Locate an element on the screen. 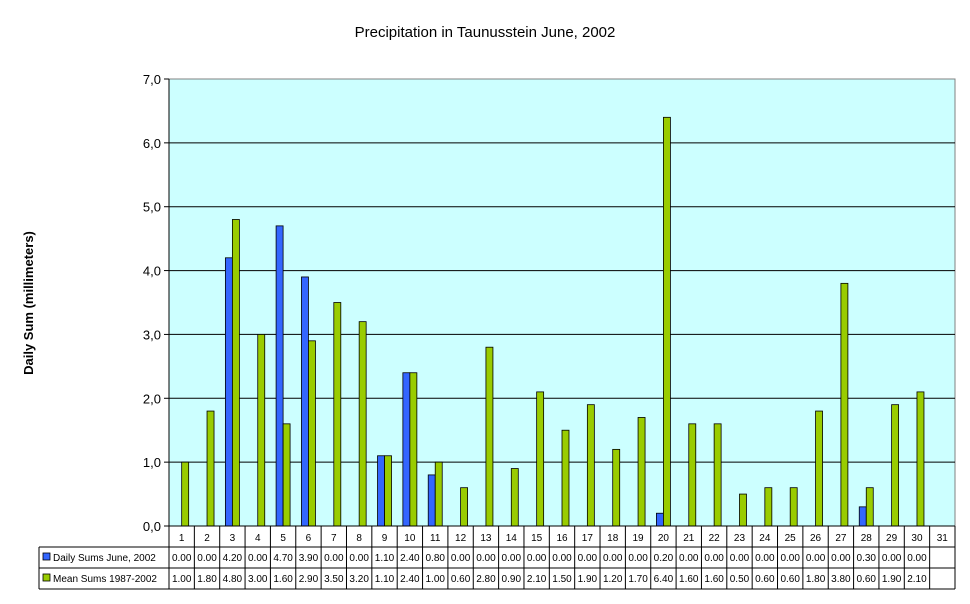 This screenshot has height=604, width=970. y-tick-label: 4,0 is located at coordinates (152, 271).